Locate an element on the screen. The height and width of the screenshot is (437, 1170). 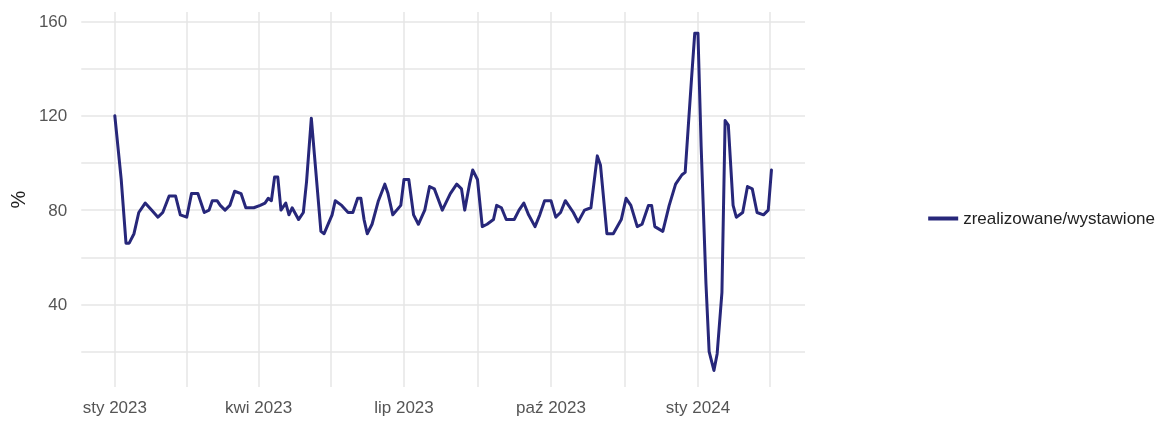
y-tick-label: 80 is located at coordinates (58, 210).